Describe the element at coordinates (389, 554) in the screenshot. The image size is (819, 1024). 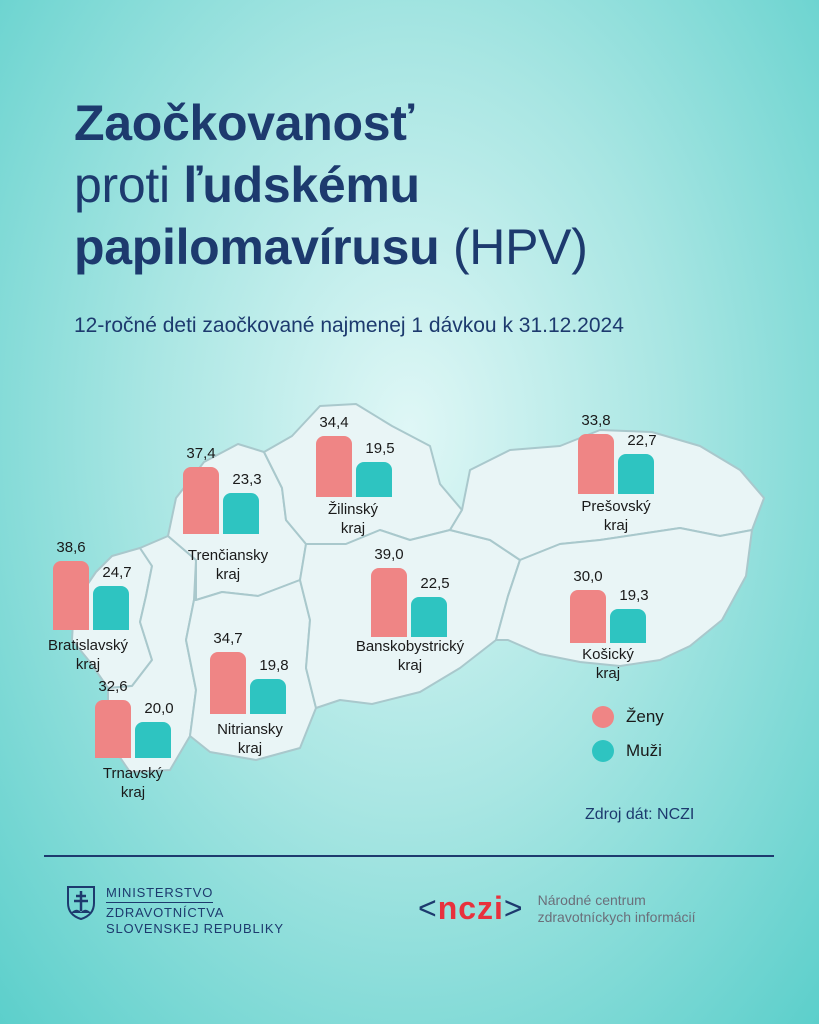
I see `value-women-banskobystricky: 39,0` at that location.